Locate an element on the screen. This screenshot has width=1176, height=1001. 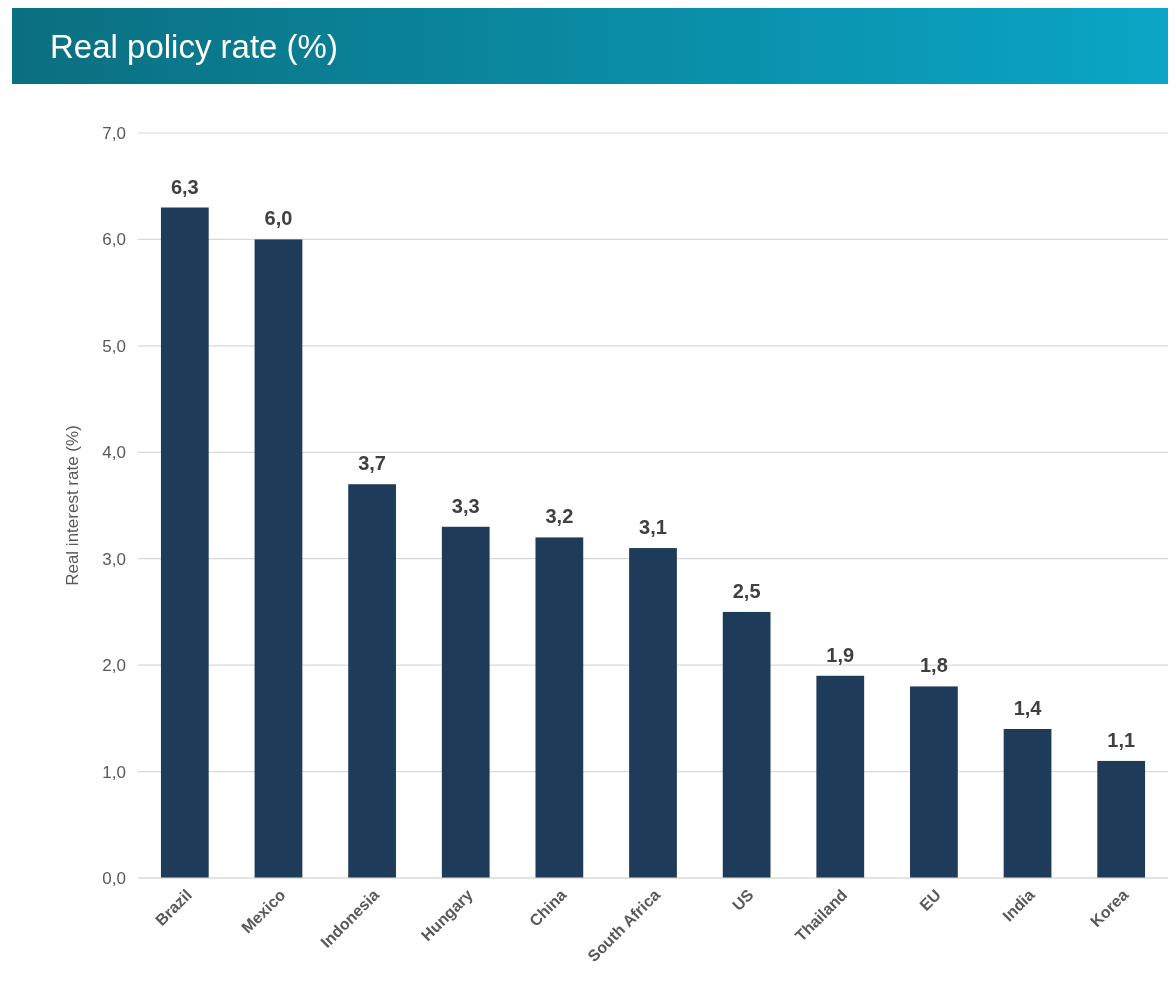
data-label: 1,1 is located at coordinates (1121, 739).